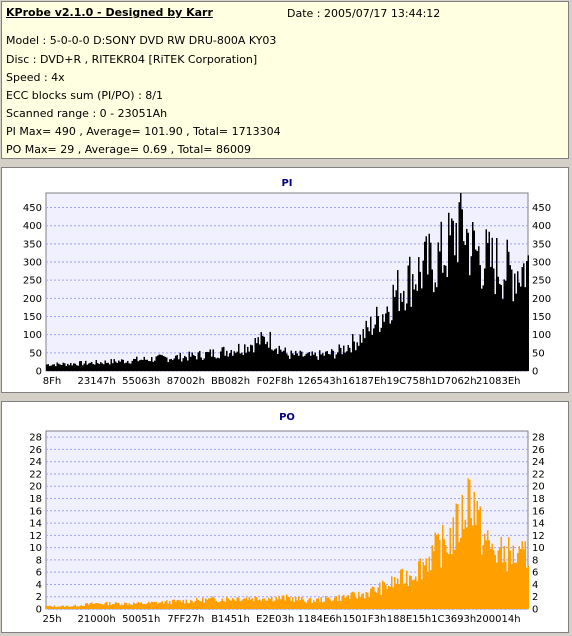  I want to click on x-tick-label: 188E15h, so click(409, 619).